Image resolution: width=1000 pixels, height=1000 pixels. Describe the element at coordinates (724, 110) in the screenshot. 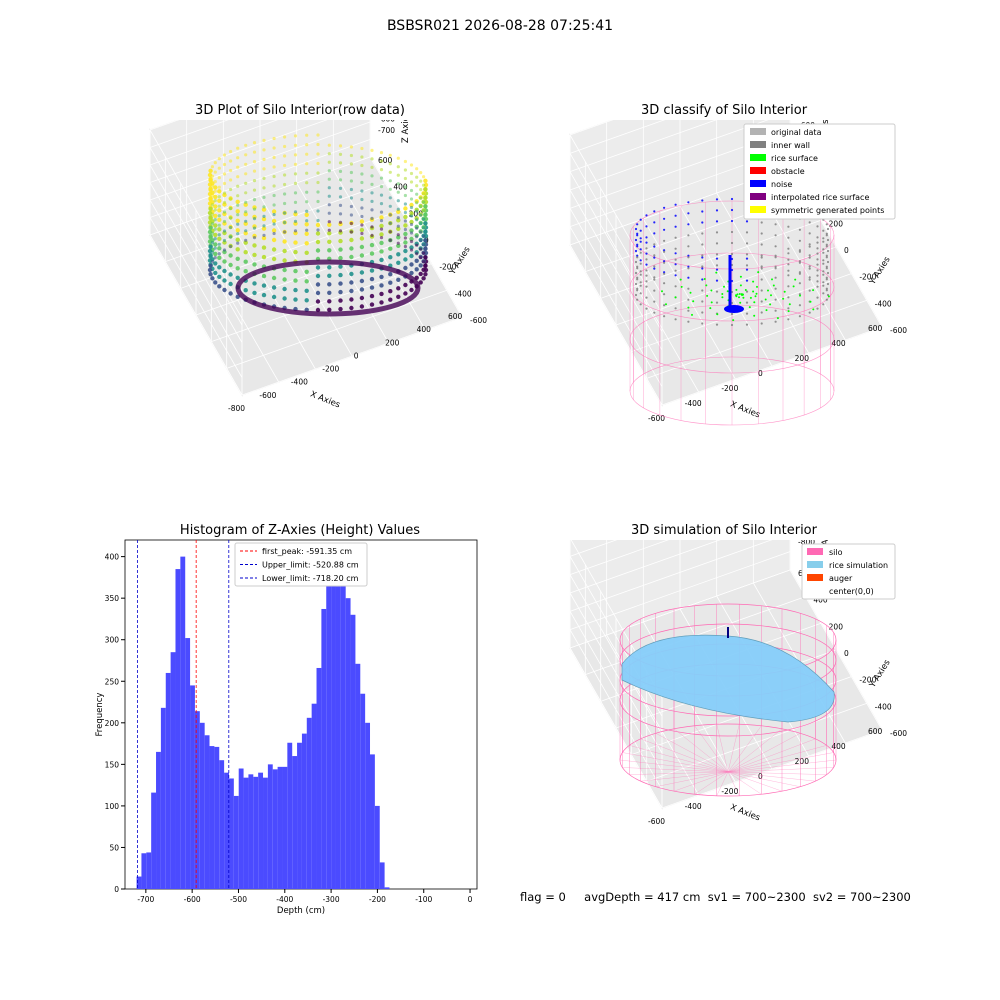

I see `classify-plot-title: 3D classify of Silo Interior` at that location.